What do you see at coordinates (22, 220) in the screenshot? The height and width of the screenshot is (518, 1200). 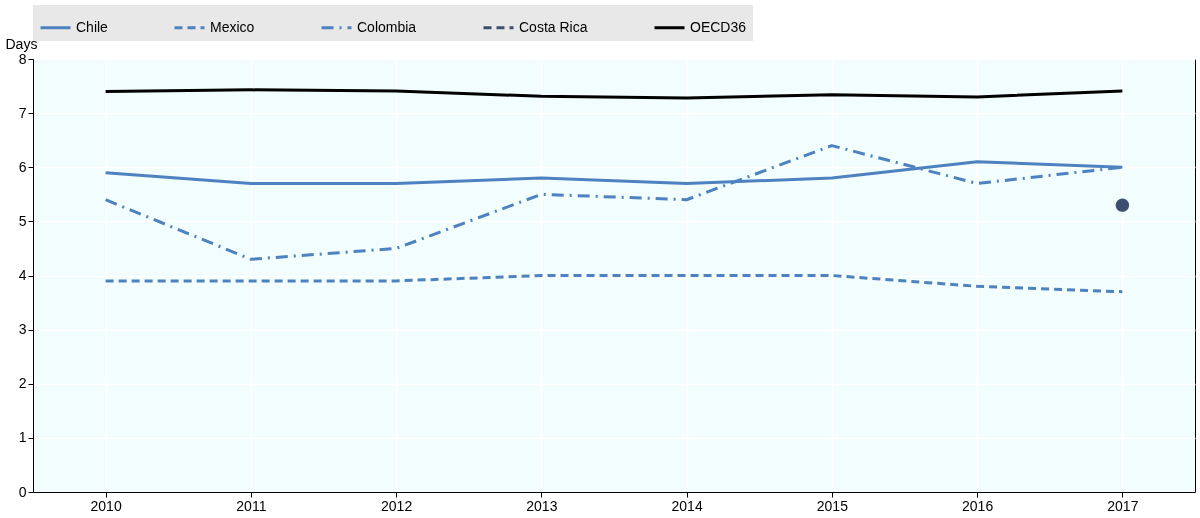 I see `y-tick-label: 5` at bounding box center [22, 220].